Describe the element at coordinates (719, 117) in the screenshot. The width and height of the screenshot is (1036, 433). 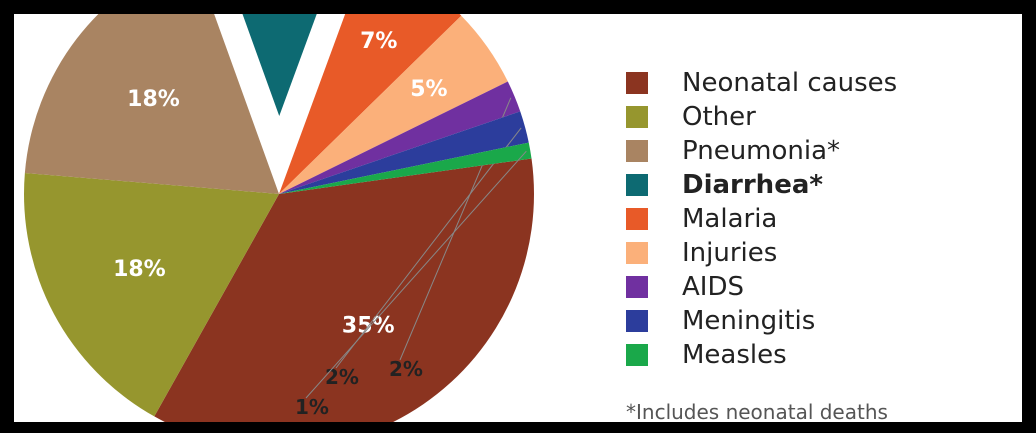
I see `legend-label: Other` at that location.